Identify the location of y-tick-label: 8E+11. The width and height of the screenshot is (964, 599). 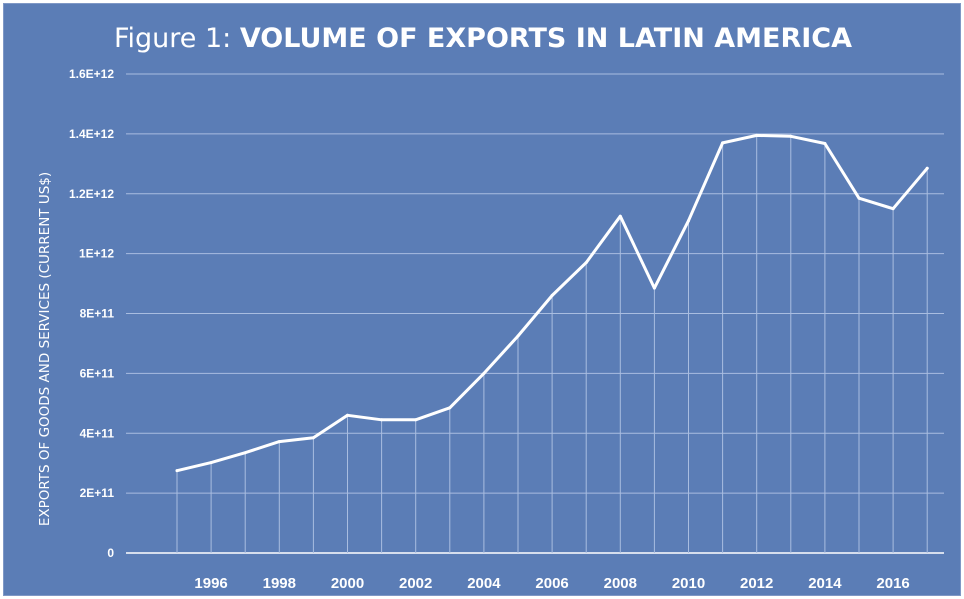
(97, 314).